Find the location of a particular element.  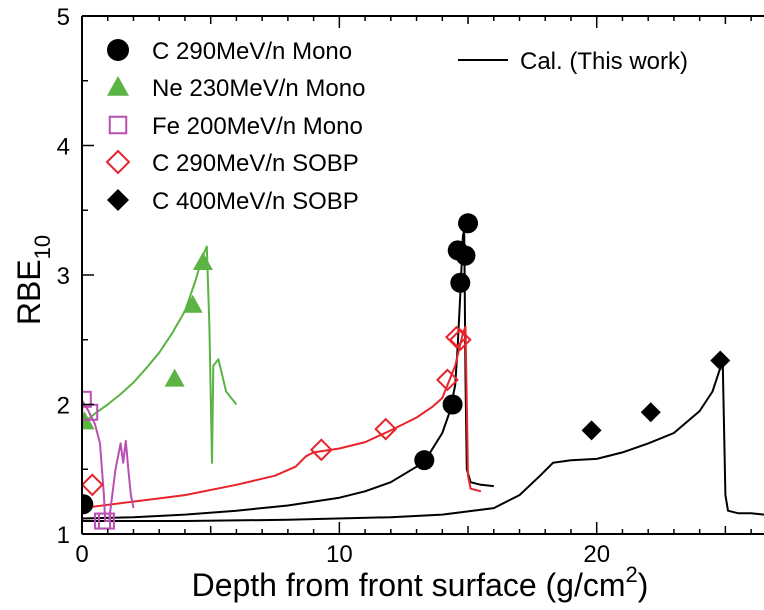

y-tick-label: 1 is located at coordinates (63, 535).